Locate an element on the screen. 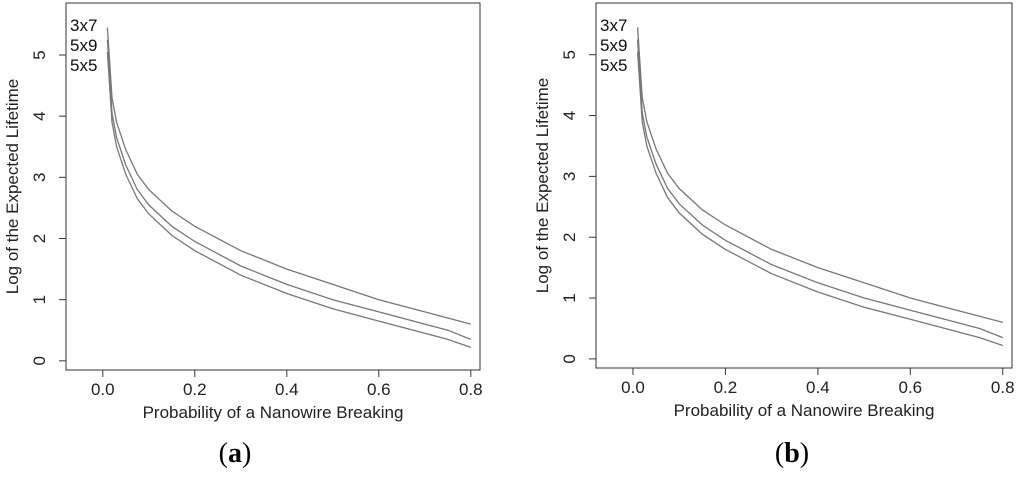 This screenshot has width=1024, height=478. caption-a-letter: a is located at coordinates (235, 453).